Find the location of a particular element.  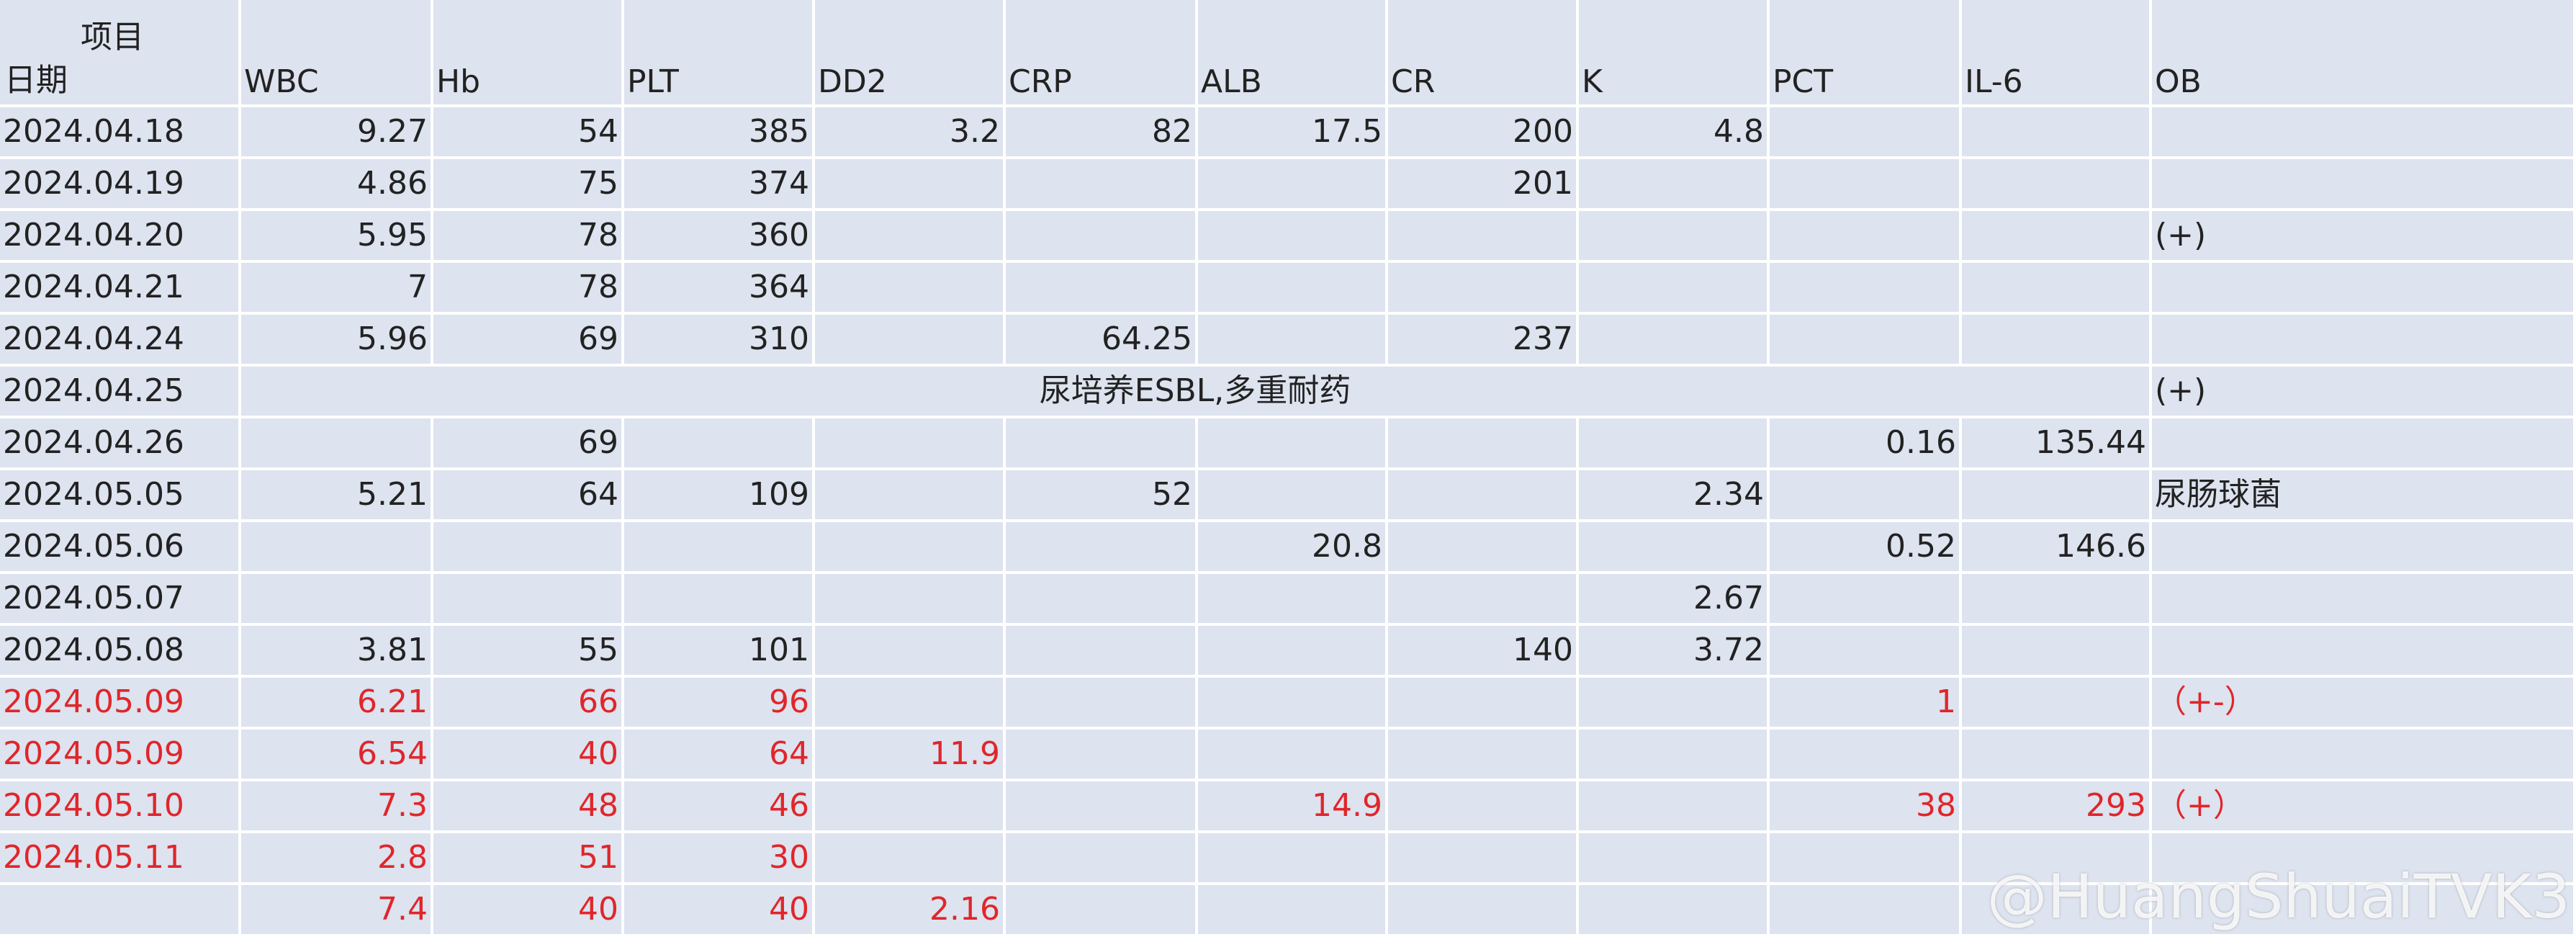

column-header: Hb is located at coordinates (528, 53).